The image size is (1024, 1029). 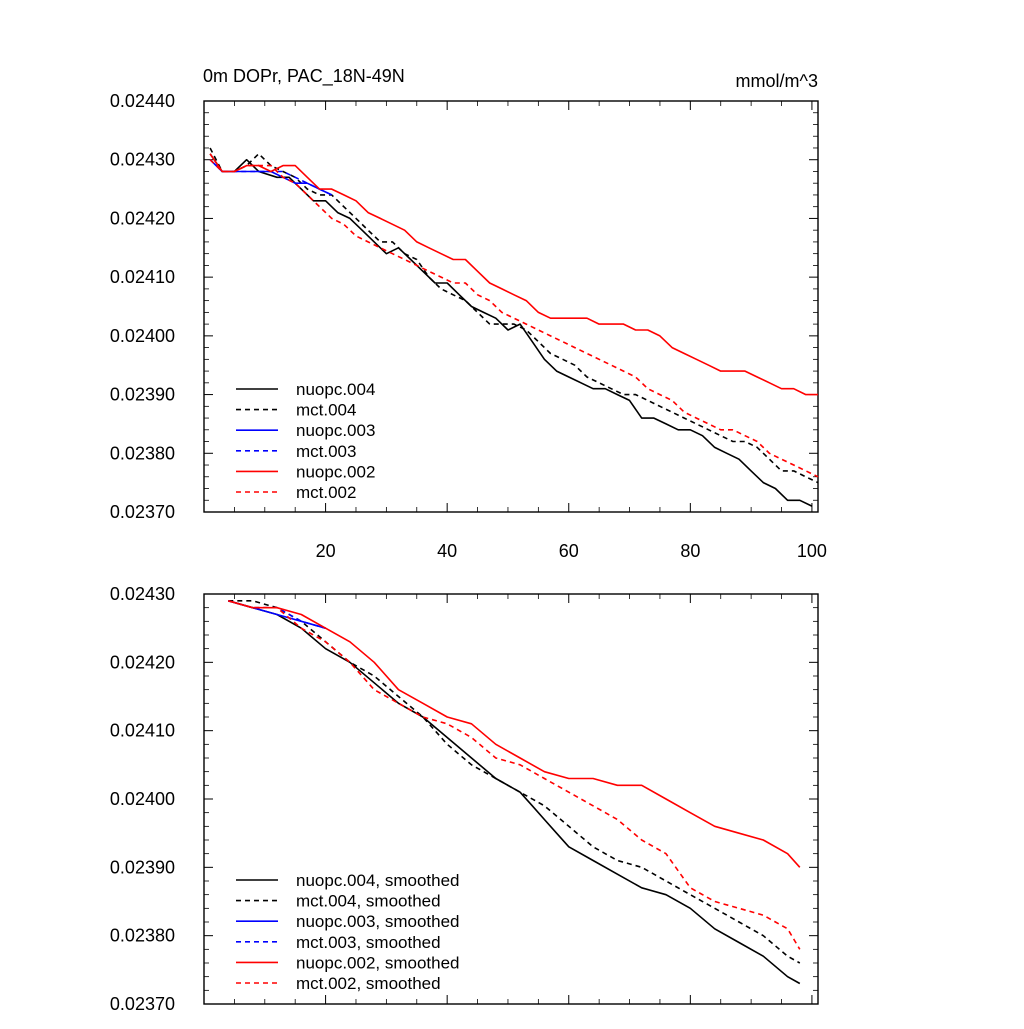 What do you see at coordinates (326, 410) in the screenshot?
I see `panel1-legend-label-2: mct.004` at bounding box center [326, 410].